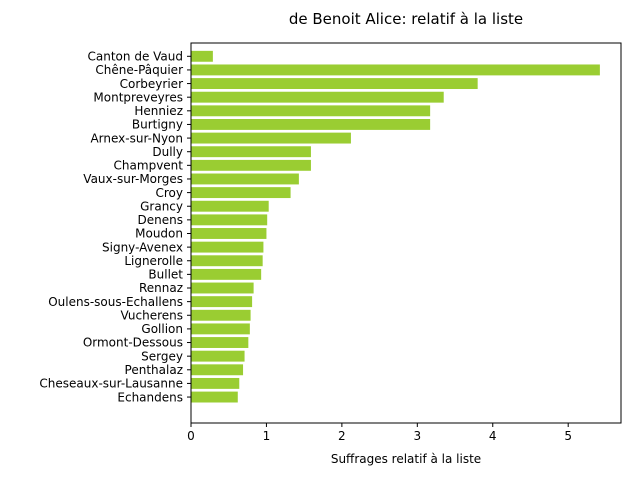 The height and width of the screenshot is (480, 640). I want to click on y-tick-label: Moudon, so click(159, 234).